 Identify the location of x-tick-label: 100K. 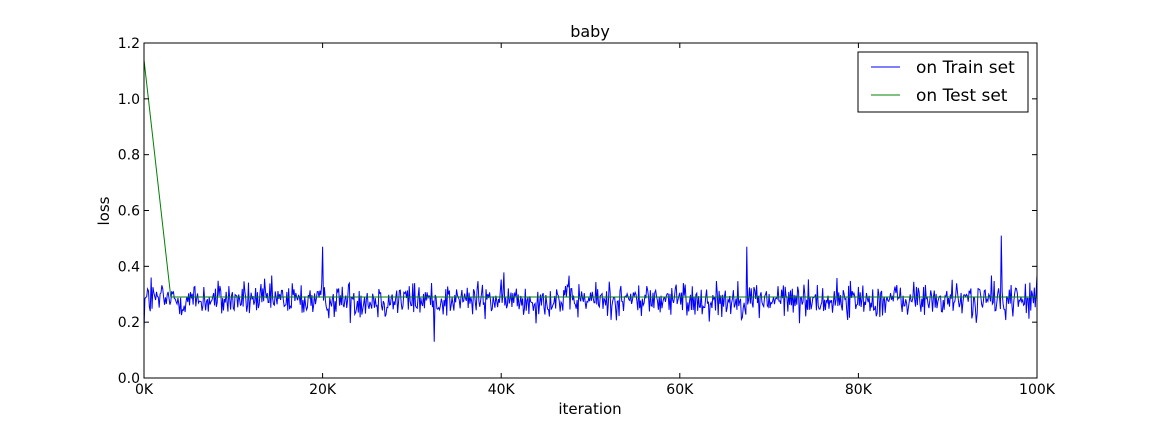
(1037, 390).